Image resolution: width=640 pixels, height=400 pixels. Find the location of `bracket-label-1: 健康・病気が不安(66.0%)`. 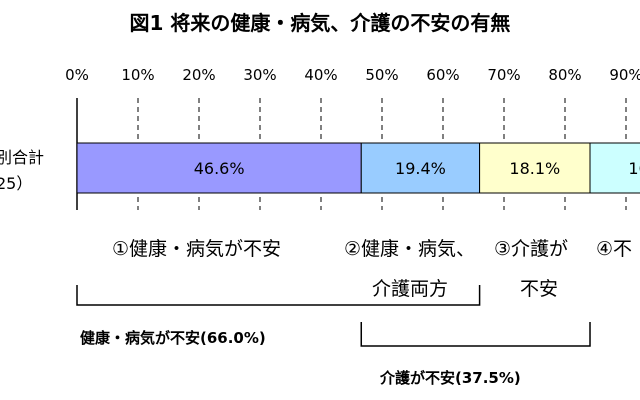

bracket-label-1: 健康・病気が不安(66.0%) is located at coordinates (173, 338).